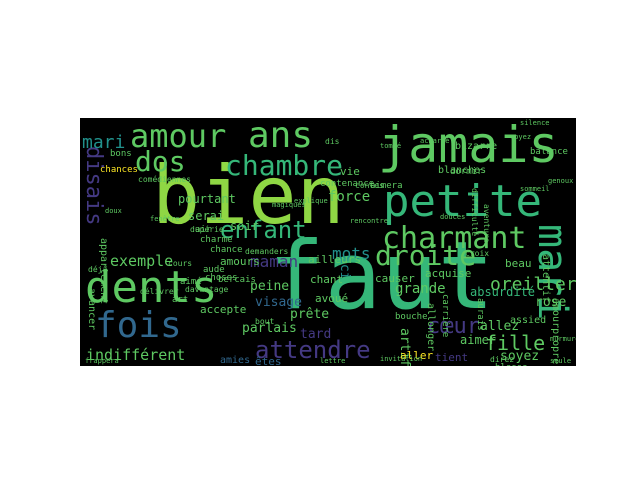  I want to click on word-amours: amours, so click(240, 261).